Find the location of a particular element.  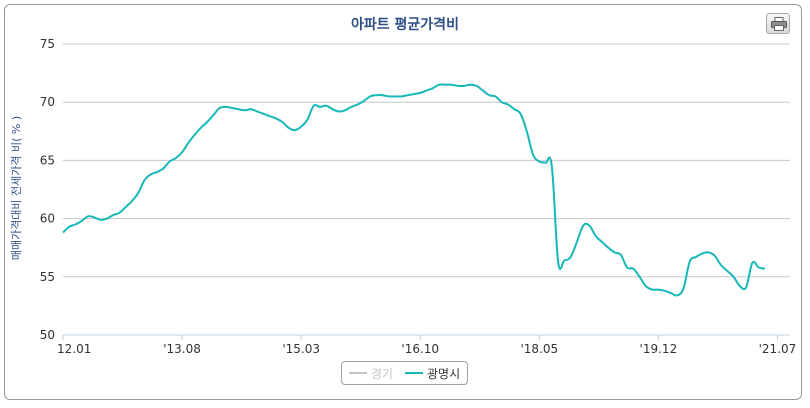

x-tick-label-1: '13.08 is located at coordinates (182, 349).